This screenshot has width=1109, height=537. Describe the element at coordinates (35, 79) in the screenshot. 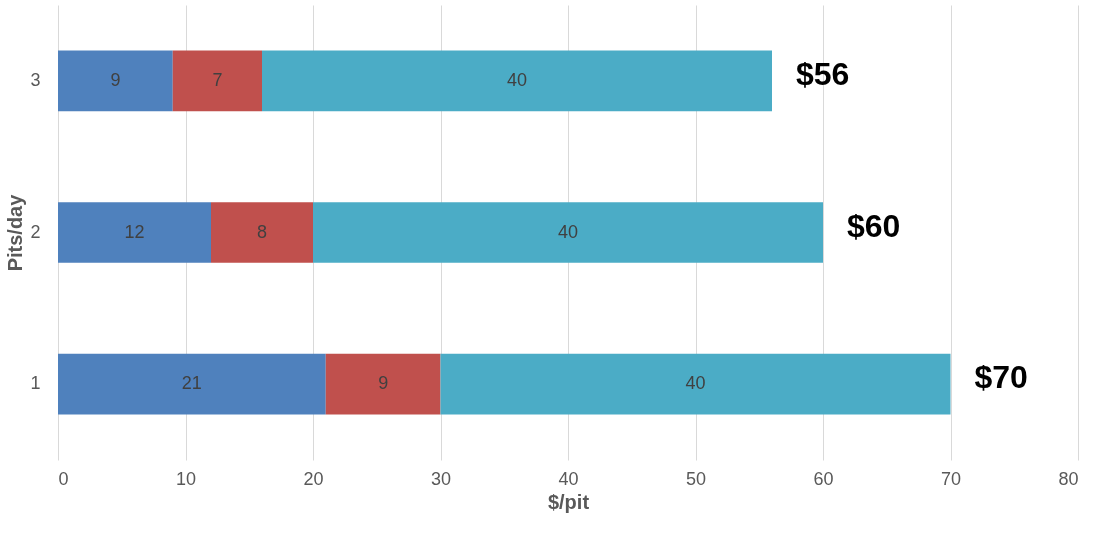

I see `y-tick-label: 3` at that location.